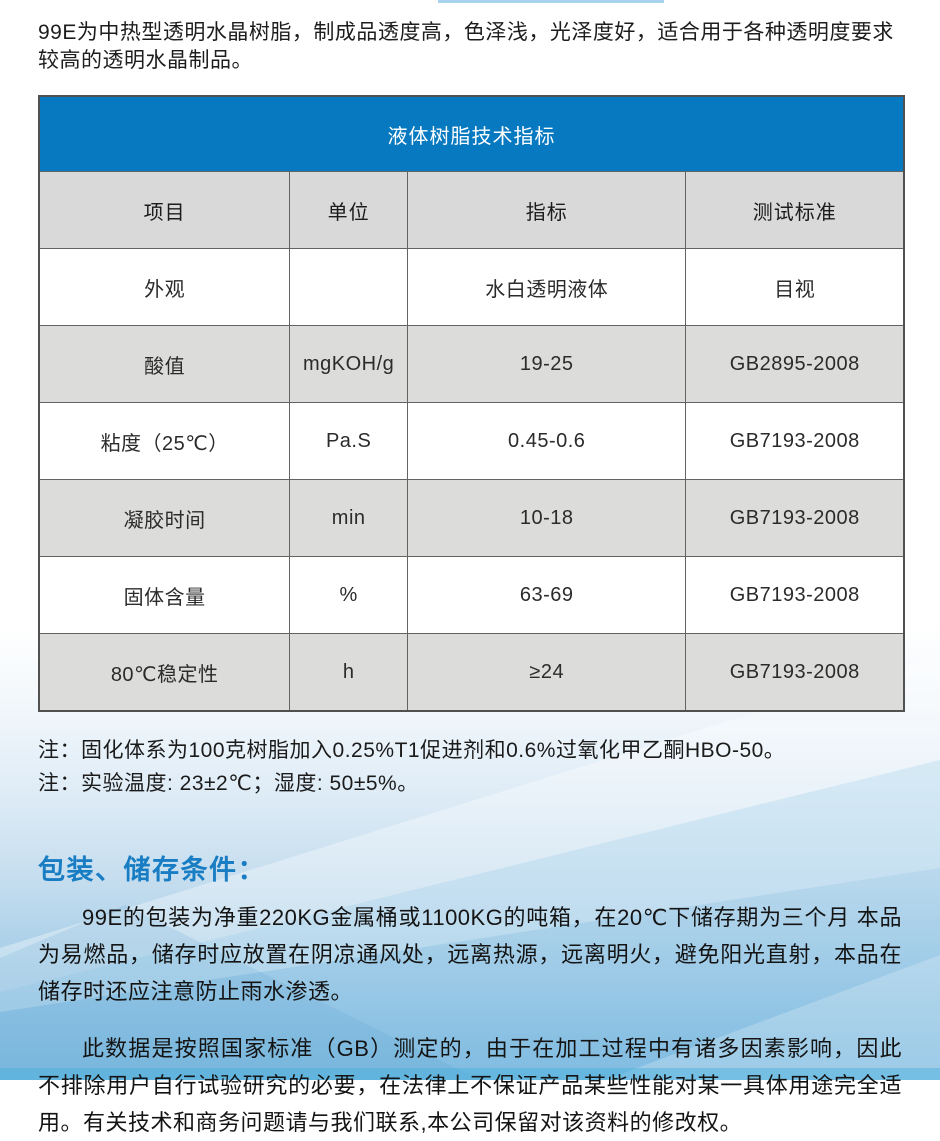 This screenshot has height=1141, width=940. What do you see at coordinates (164, 672) in the screenshot?
I see `cell-item: 80℃稳定性` at bounding box center [164, 672].